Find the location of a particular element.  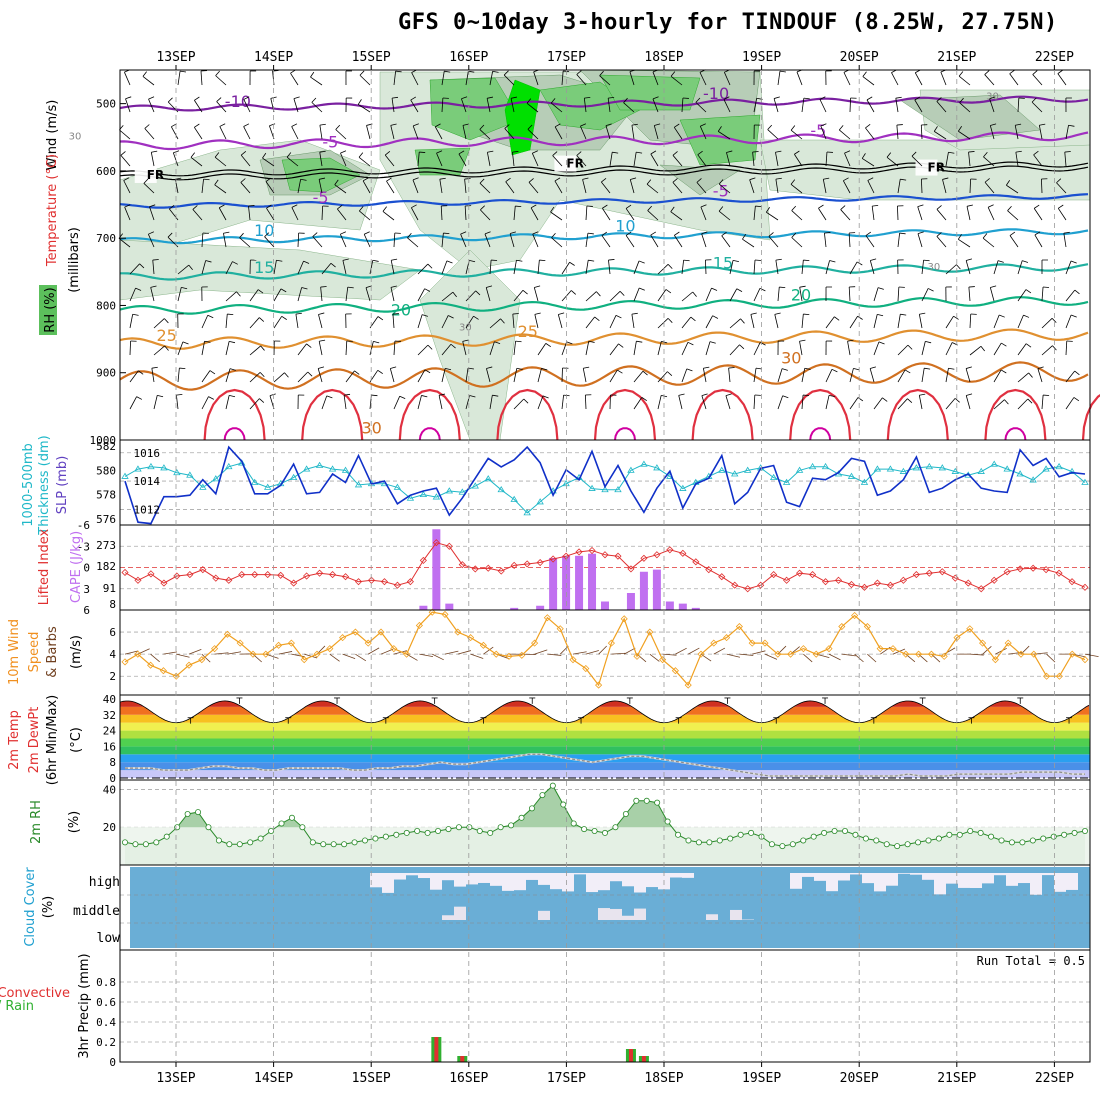

wind-ytick-label: 4 is located at coordinates (112, 654).